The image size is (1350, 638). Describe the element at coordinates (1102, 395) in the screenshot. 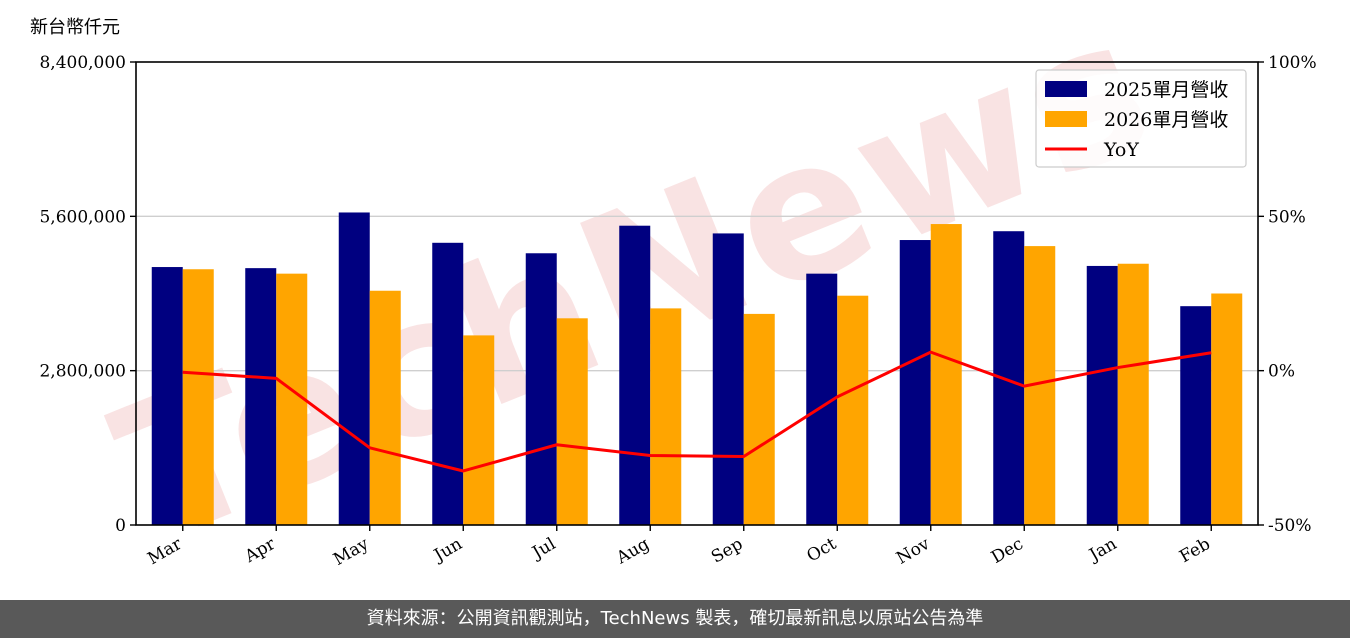

I see `bar-2025-jan` at that location.